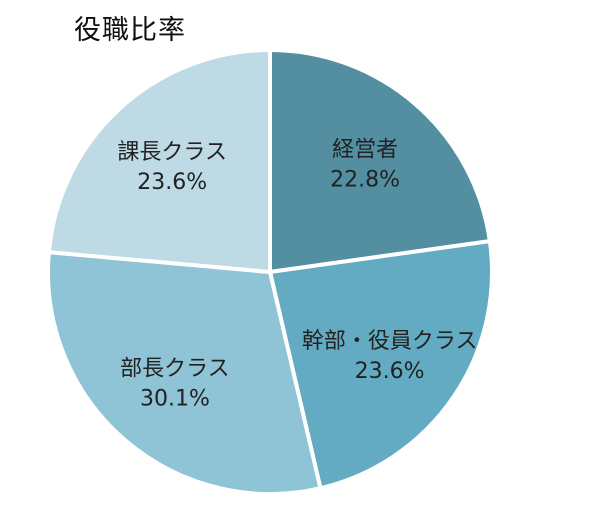 This screenshot has width=600, height=513. What do you see at coordinates (175, 368) in the screenshot?
I see `slice-category-label: 部長クラス` at bounding box center [175, 368].